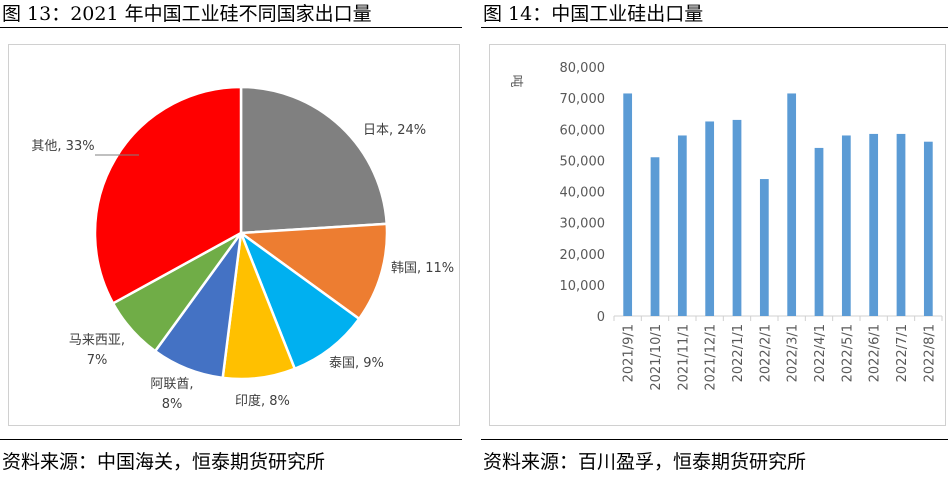 Image resolution: width=948 pixels, height=481 pixels. What do you see at coordinates (583, 255) in the screenshot?
I see `y-tick-label: 20,000` at bounding box center [583, 255].